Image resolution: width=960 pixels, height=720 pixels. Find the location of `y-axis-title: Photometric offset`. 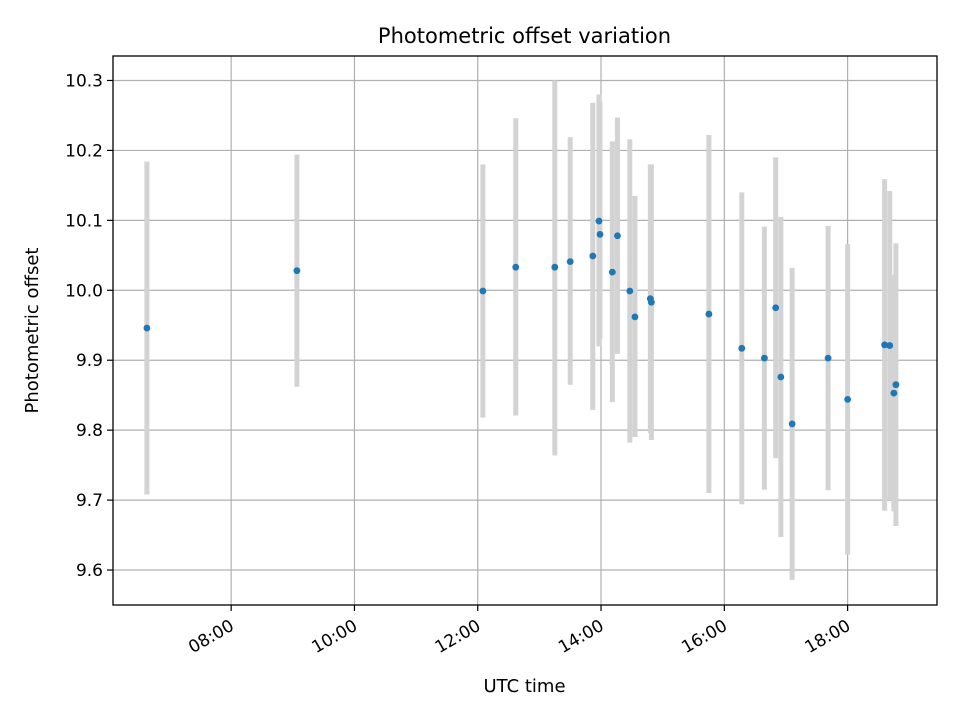

y-axis-title: Photometric offset is located at coordinates (32, 331).